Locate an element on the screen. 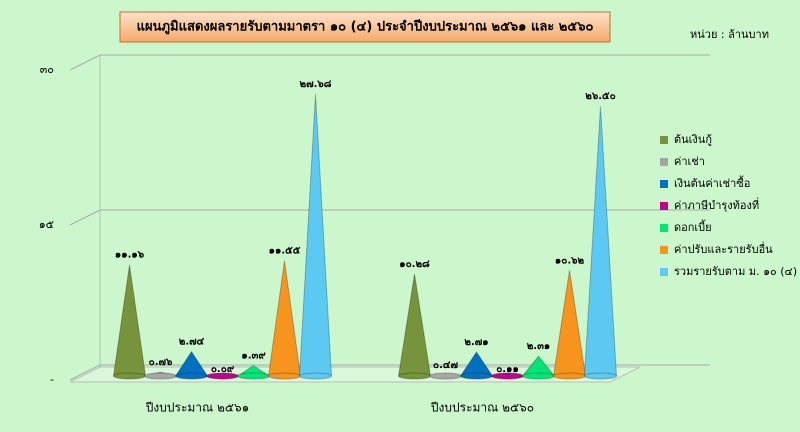 The width and height of the screenshot is (800, 432). x-tick-label: ปีงบประมาณ ๒๕๖๐ is located at coordinates (482, 408).